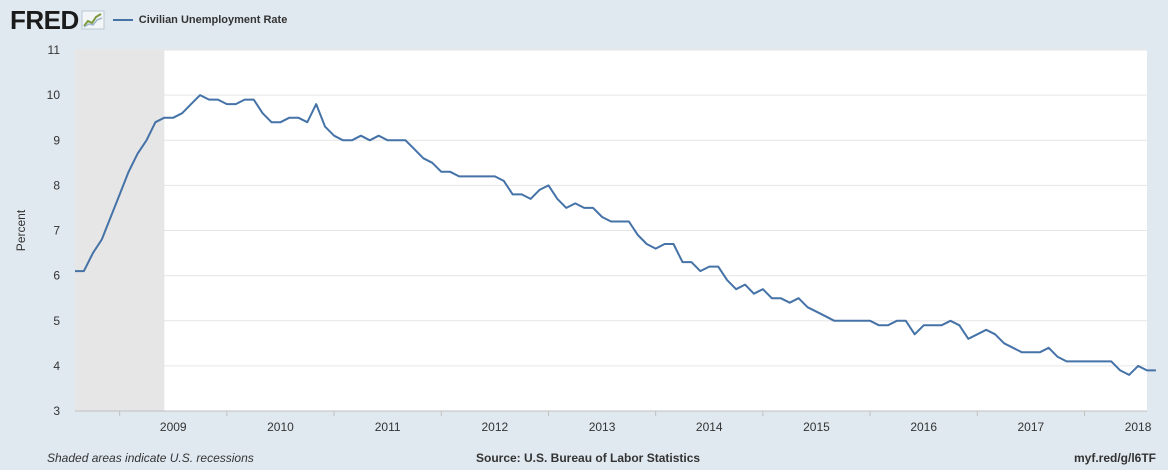 The image size is (1168, 470). What do you see at coordinates (122, 20) in the screenshot?
I see `legend-line-swatch` at bounding box center [122, 20].